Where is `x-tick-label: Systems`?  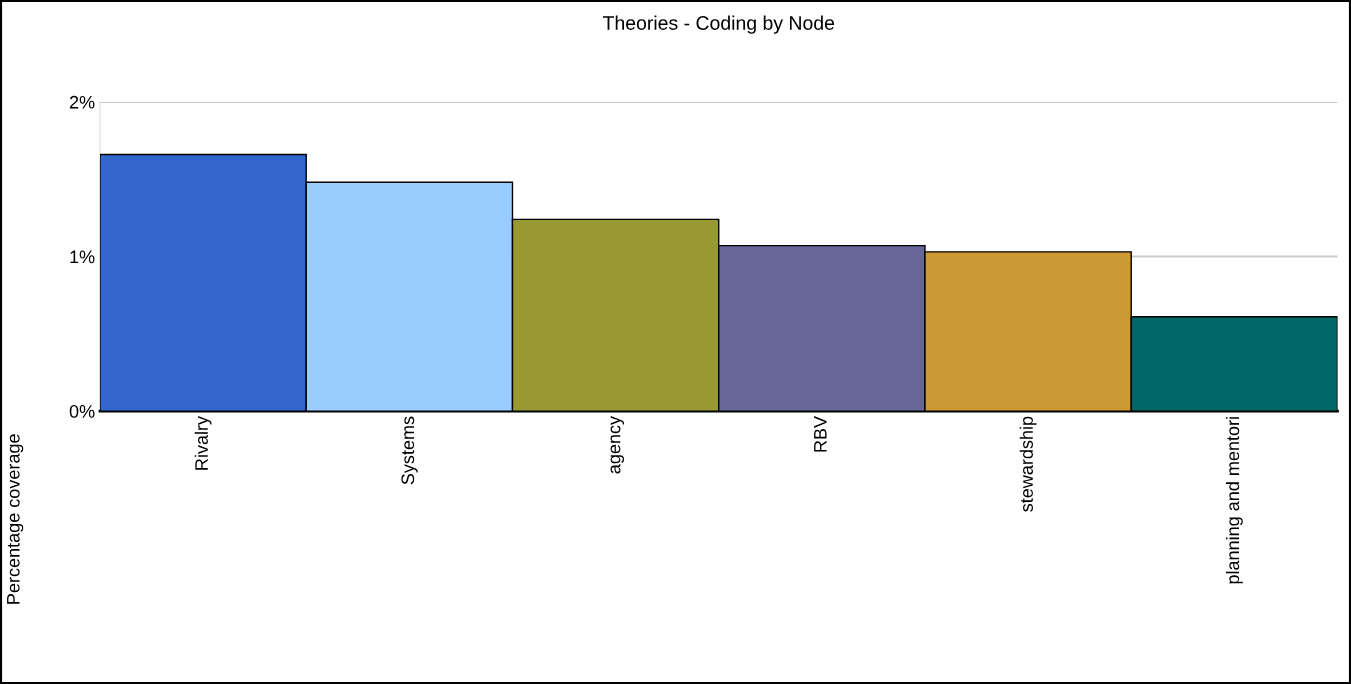 x-tick-label: Systems is located at coordinates (409, 450).